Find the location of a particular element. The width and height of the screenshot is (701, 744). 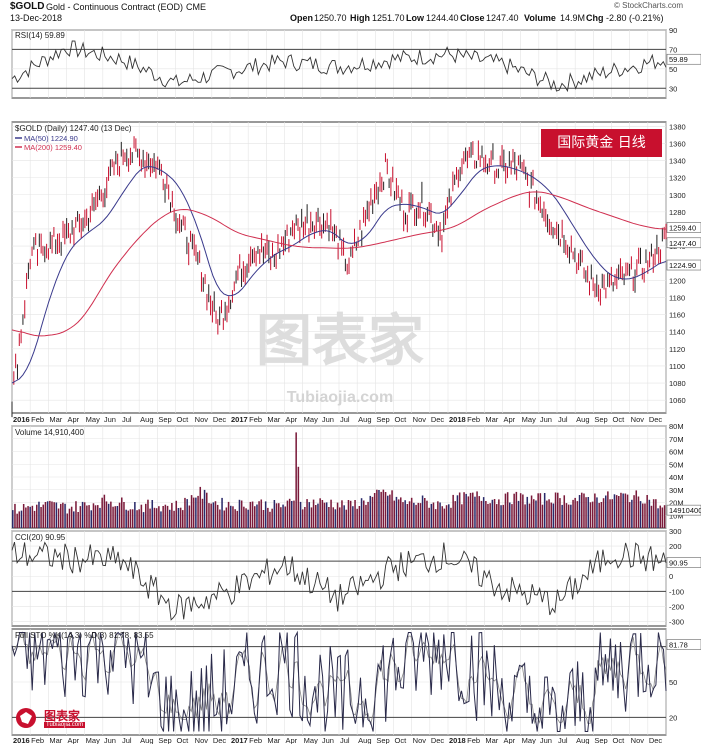

price-xtick: Mar is located at coordinates (273, 419).